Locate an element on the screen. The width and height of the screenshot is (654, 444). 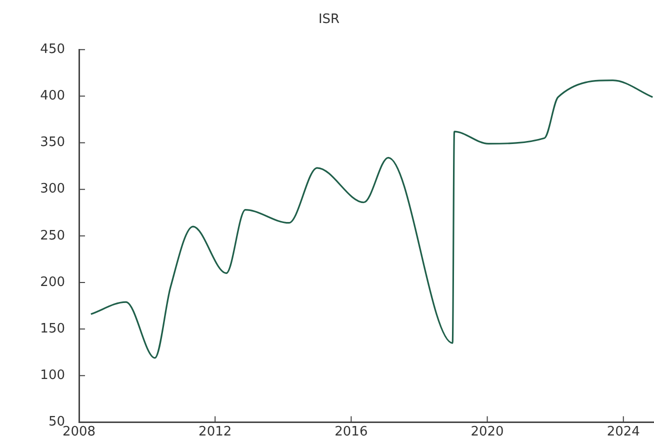
y-tick-label: 100 is located at coordinates (52, 375).